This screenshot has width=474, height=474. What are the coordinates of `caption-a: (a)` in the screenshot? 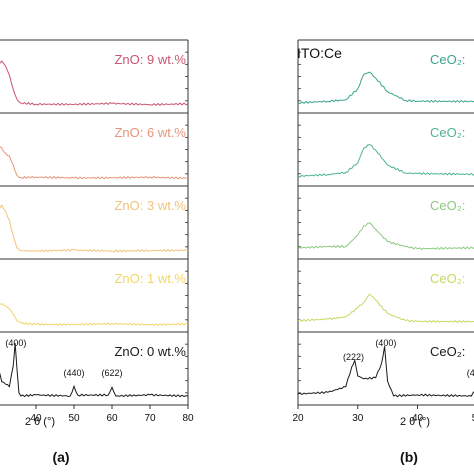 It's located at (60, 457).